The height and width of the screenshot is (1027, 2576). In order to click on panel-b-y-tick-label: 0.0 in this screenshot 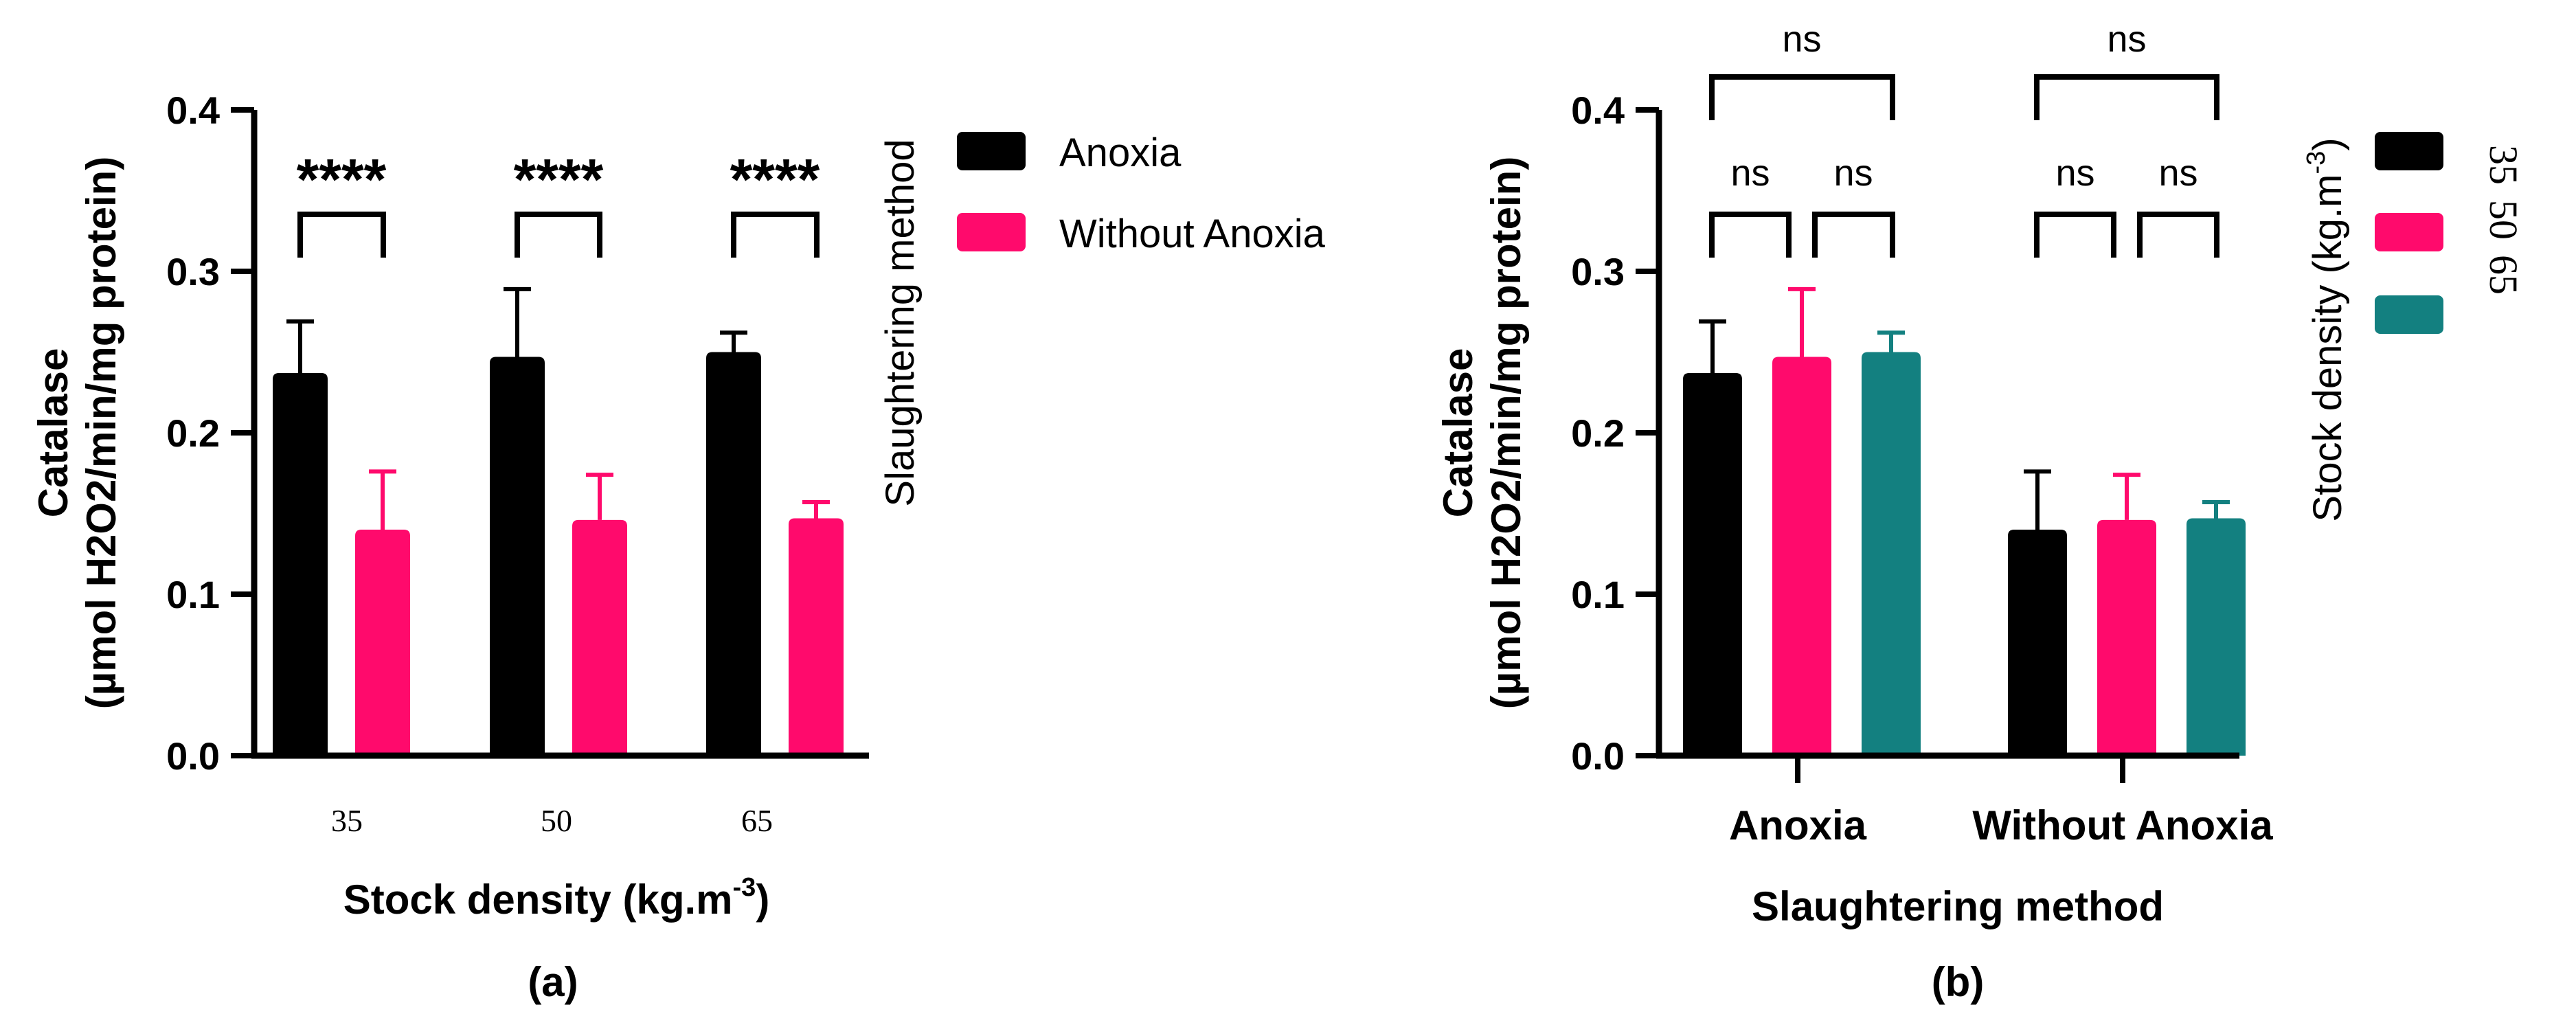, I will do `click(1598, 756)`.